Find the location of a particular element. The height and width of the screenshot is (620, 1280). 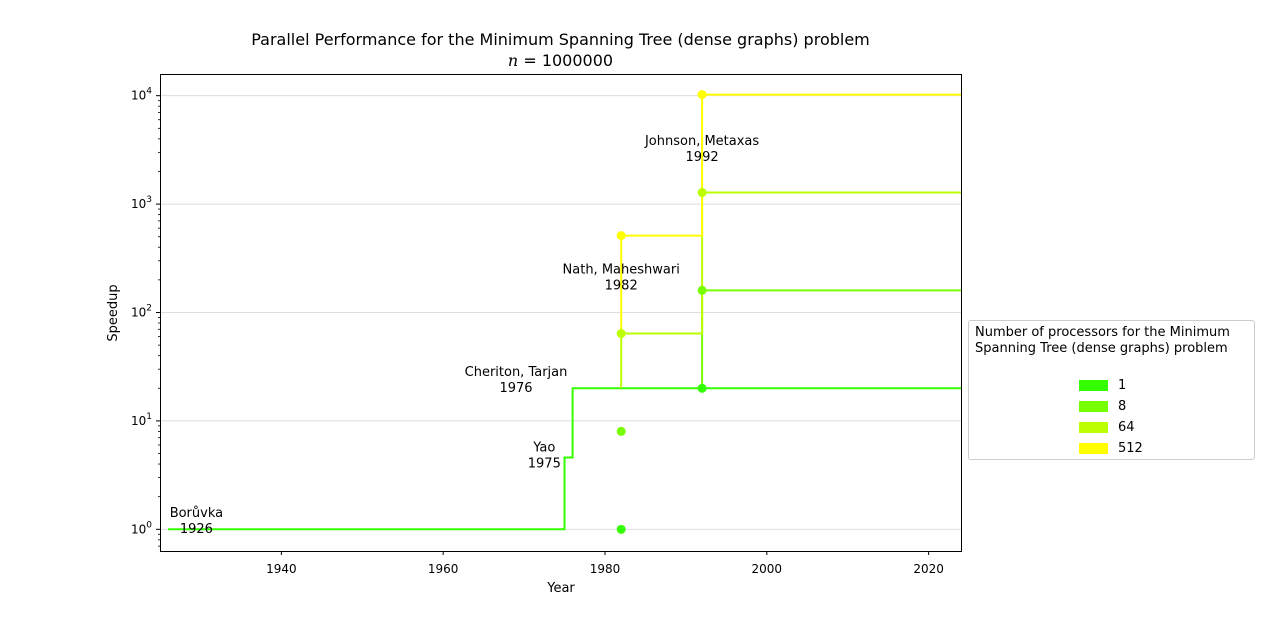

annotation-label: Yao 1975 is located at coordinates (544, 456).